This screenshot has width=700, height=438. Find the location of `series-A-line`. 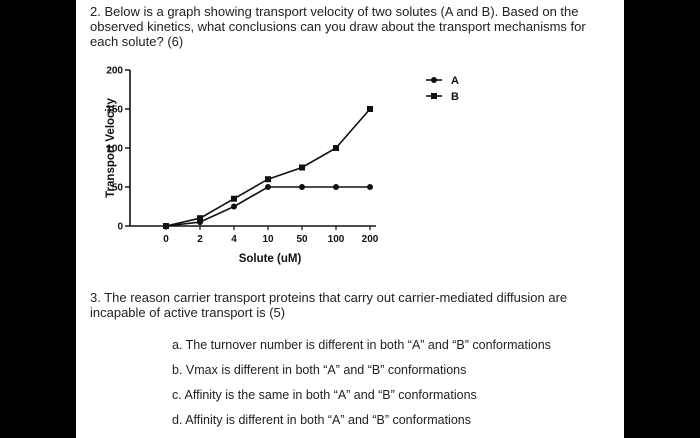

series-A-line is located at coordinates (267, 206).